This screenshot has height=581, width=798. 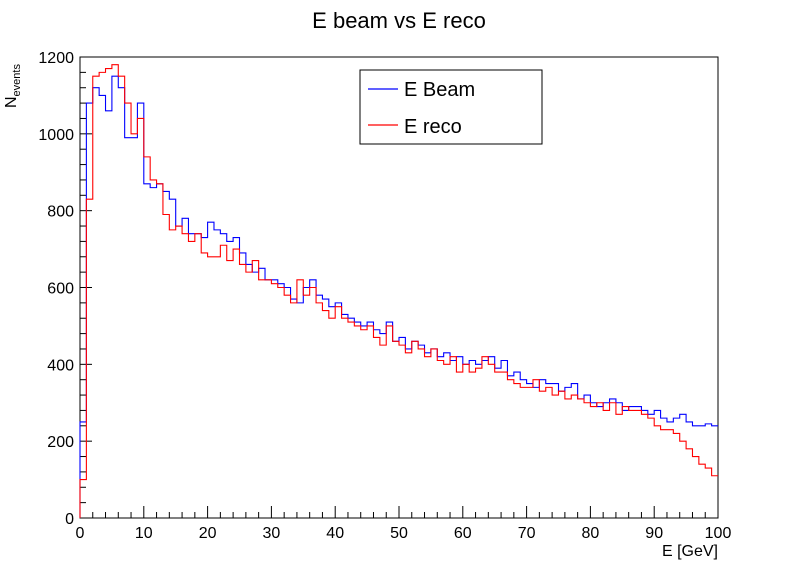 I want to click on x-tick-label: 30, so click(x=272, y=533).